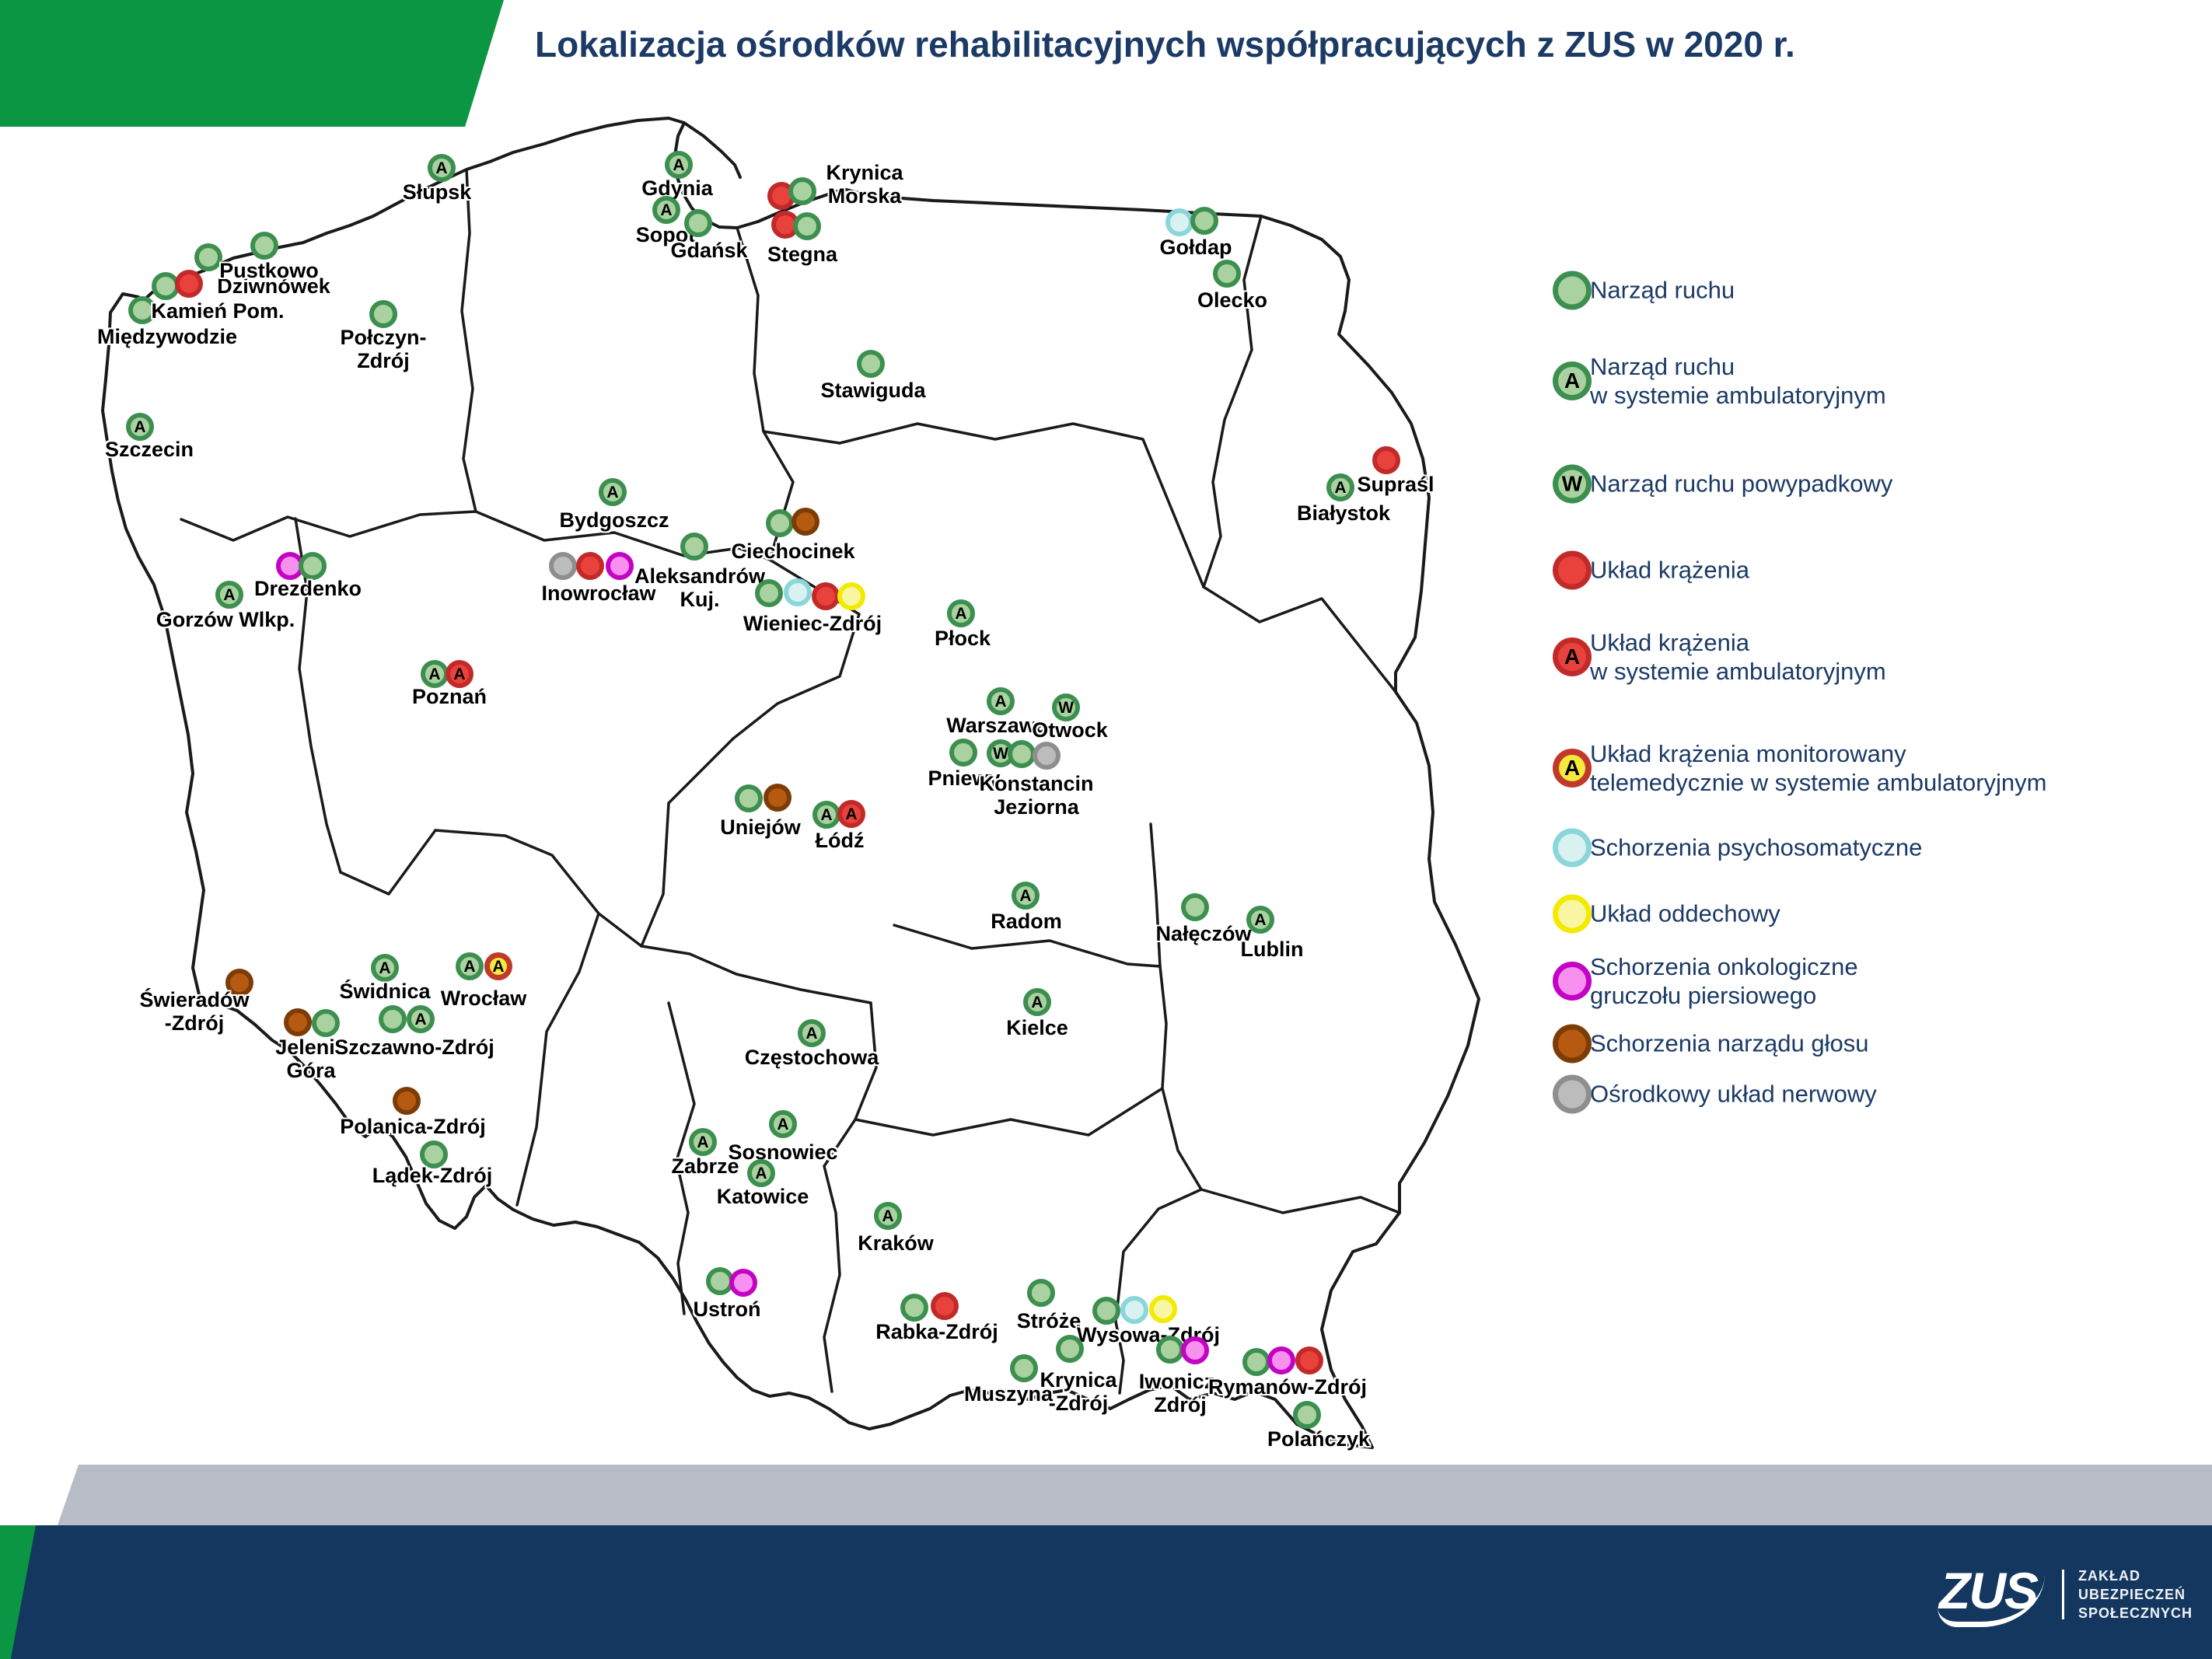 This screenshot has height=1659, width=2212. I want to click on city-label-Gdynia: Gdynia, so click(677, 188).